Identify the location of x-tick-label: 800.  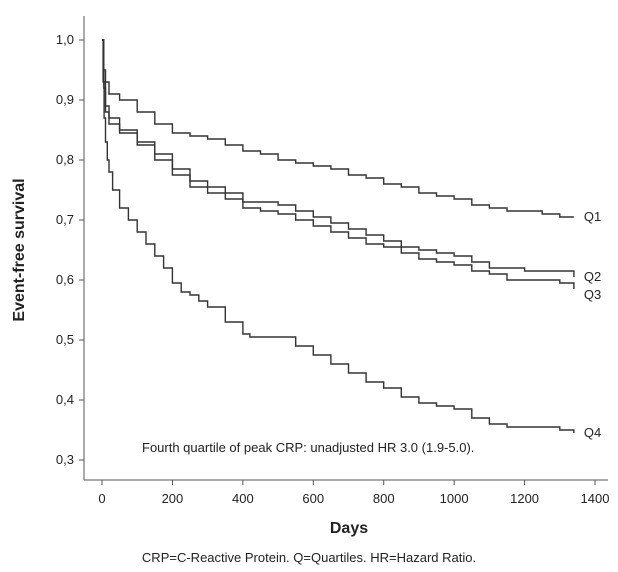
(384, 498).